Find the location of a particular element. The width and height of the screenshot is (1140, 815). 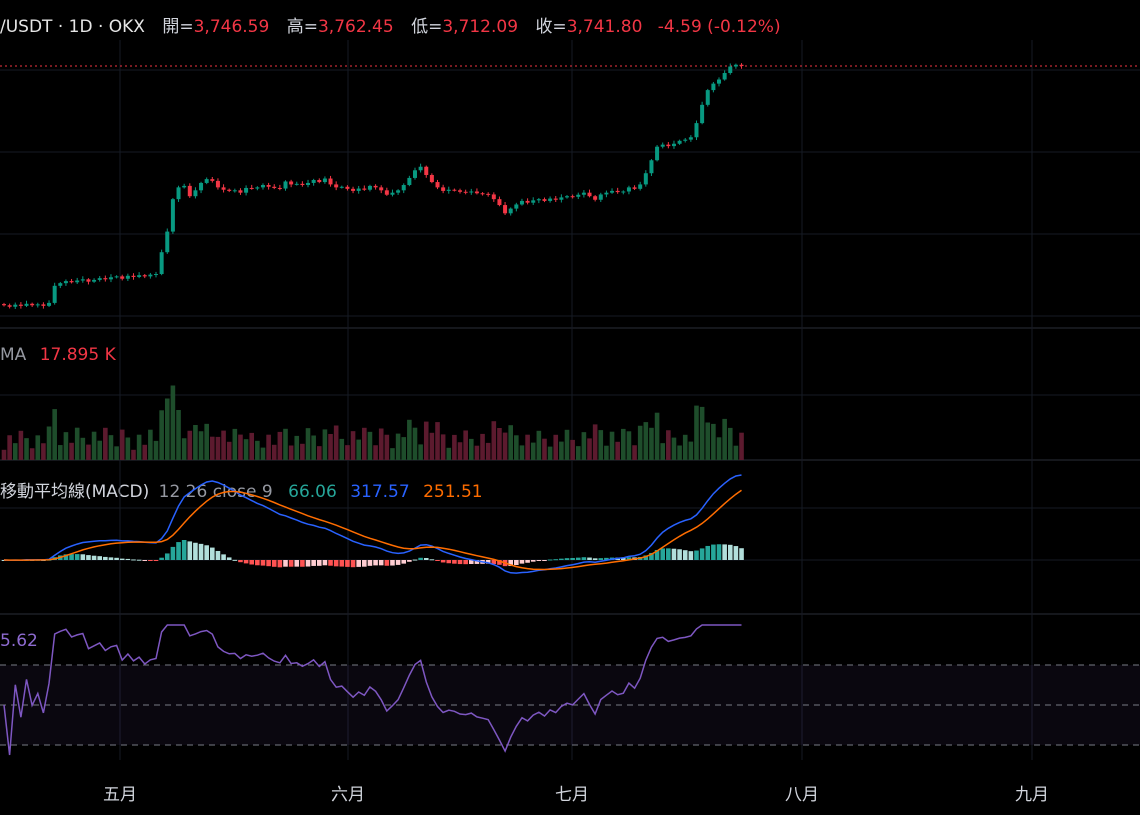

open-label: 開= is located at coordinates (178, 27).